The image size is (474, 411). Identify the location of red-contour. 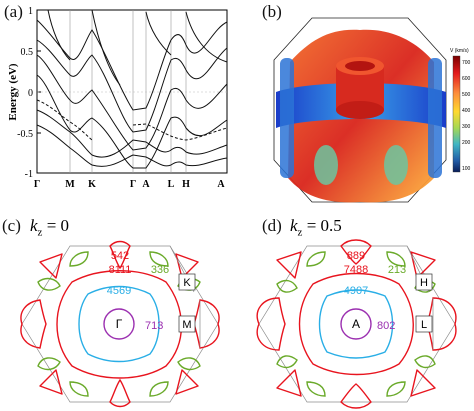
(356, 324).